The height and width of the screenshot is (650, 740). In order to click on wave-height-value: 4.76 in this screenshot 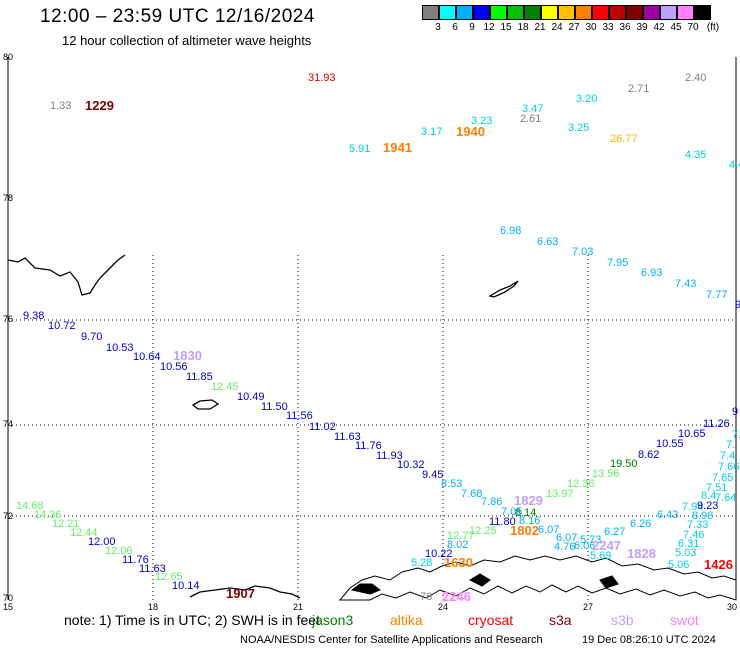, I will do `click(564, 547)`.